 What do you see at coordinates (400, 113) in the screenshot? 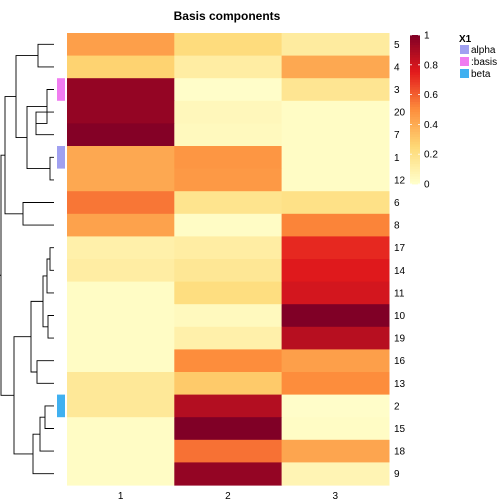
I see `row-label: 20` at bounding box center [400, 113].